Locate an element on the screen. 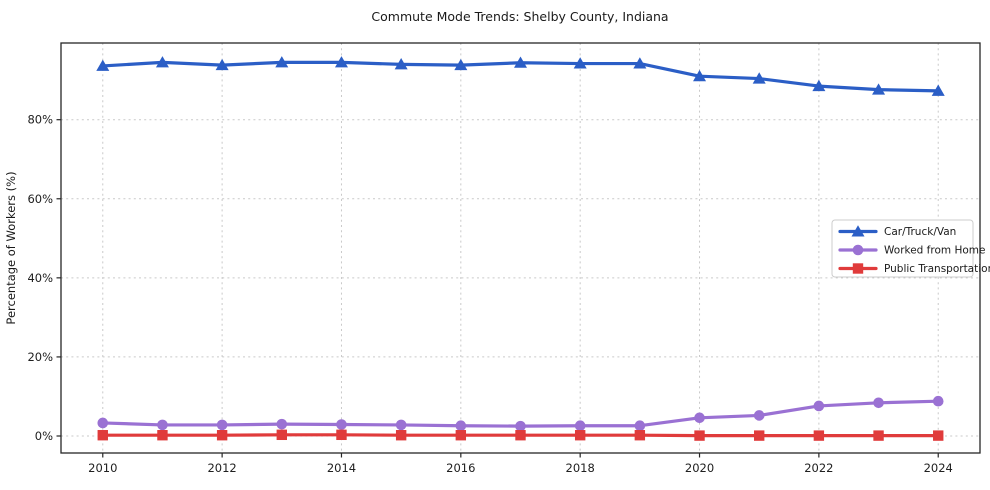 This screenshot has height=490, width=990. legend-label: Worked from Home is located at coordinates (934, 251).